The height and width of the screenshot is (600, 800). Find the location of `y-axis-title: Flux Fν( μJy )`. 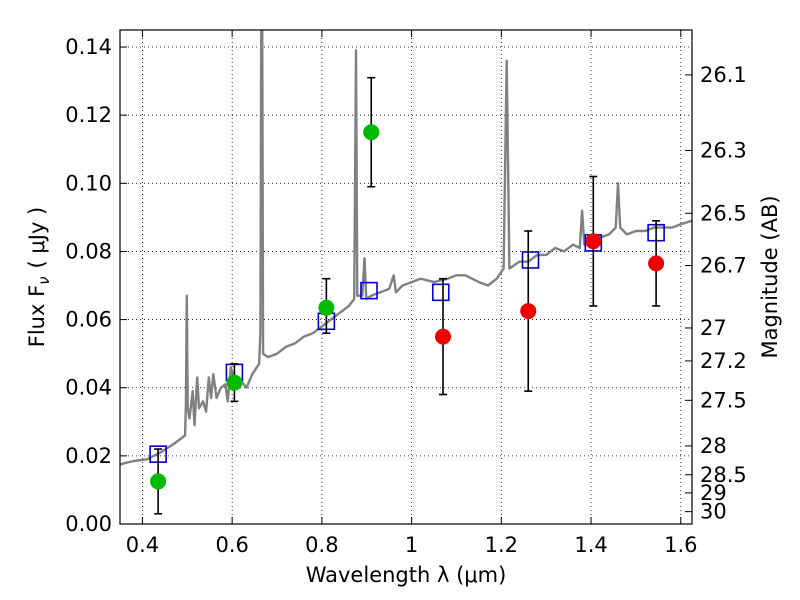

y-axis-title: Flux Fν( μJy ) is located at coordinates (39, 277).